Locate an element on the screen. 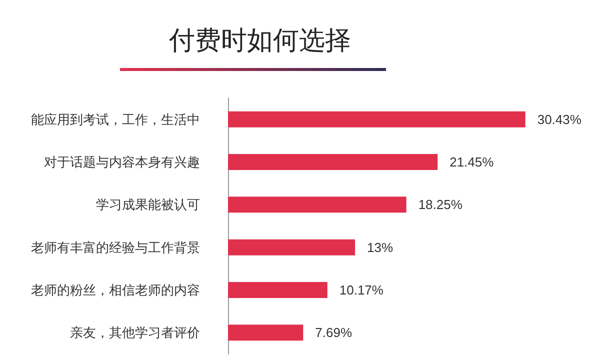 Image resolution: width=600 pixels, height=358 pixels. y-tick-label: 对于话题与内容本身有兴趣 is located at coordinates (122, 162).